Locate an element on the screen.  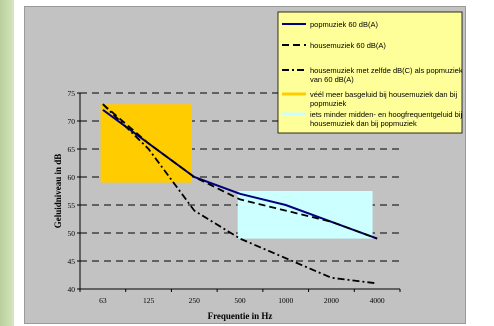
legend-label: popmuziek 60 dB(A) is located at coordinates (344, 24).